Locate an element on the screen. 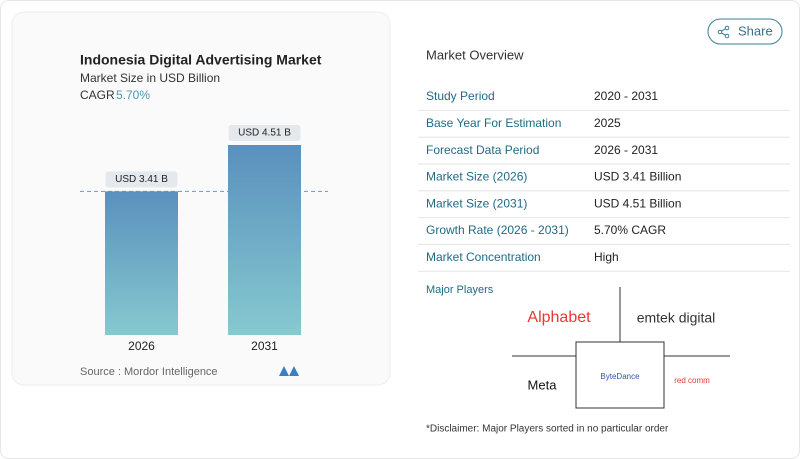 The height and width of the screenshot is (459, 800). share-button: Share is located at coordinates (745, 31).